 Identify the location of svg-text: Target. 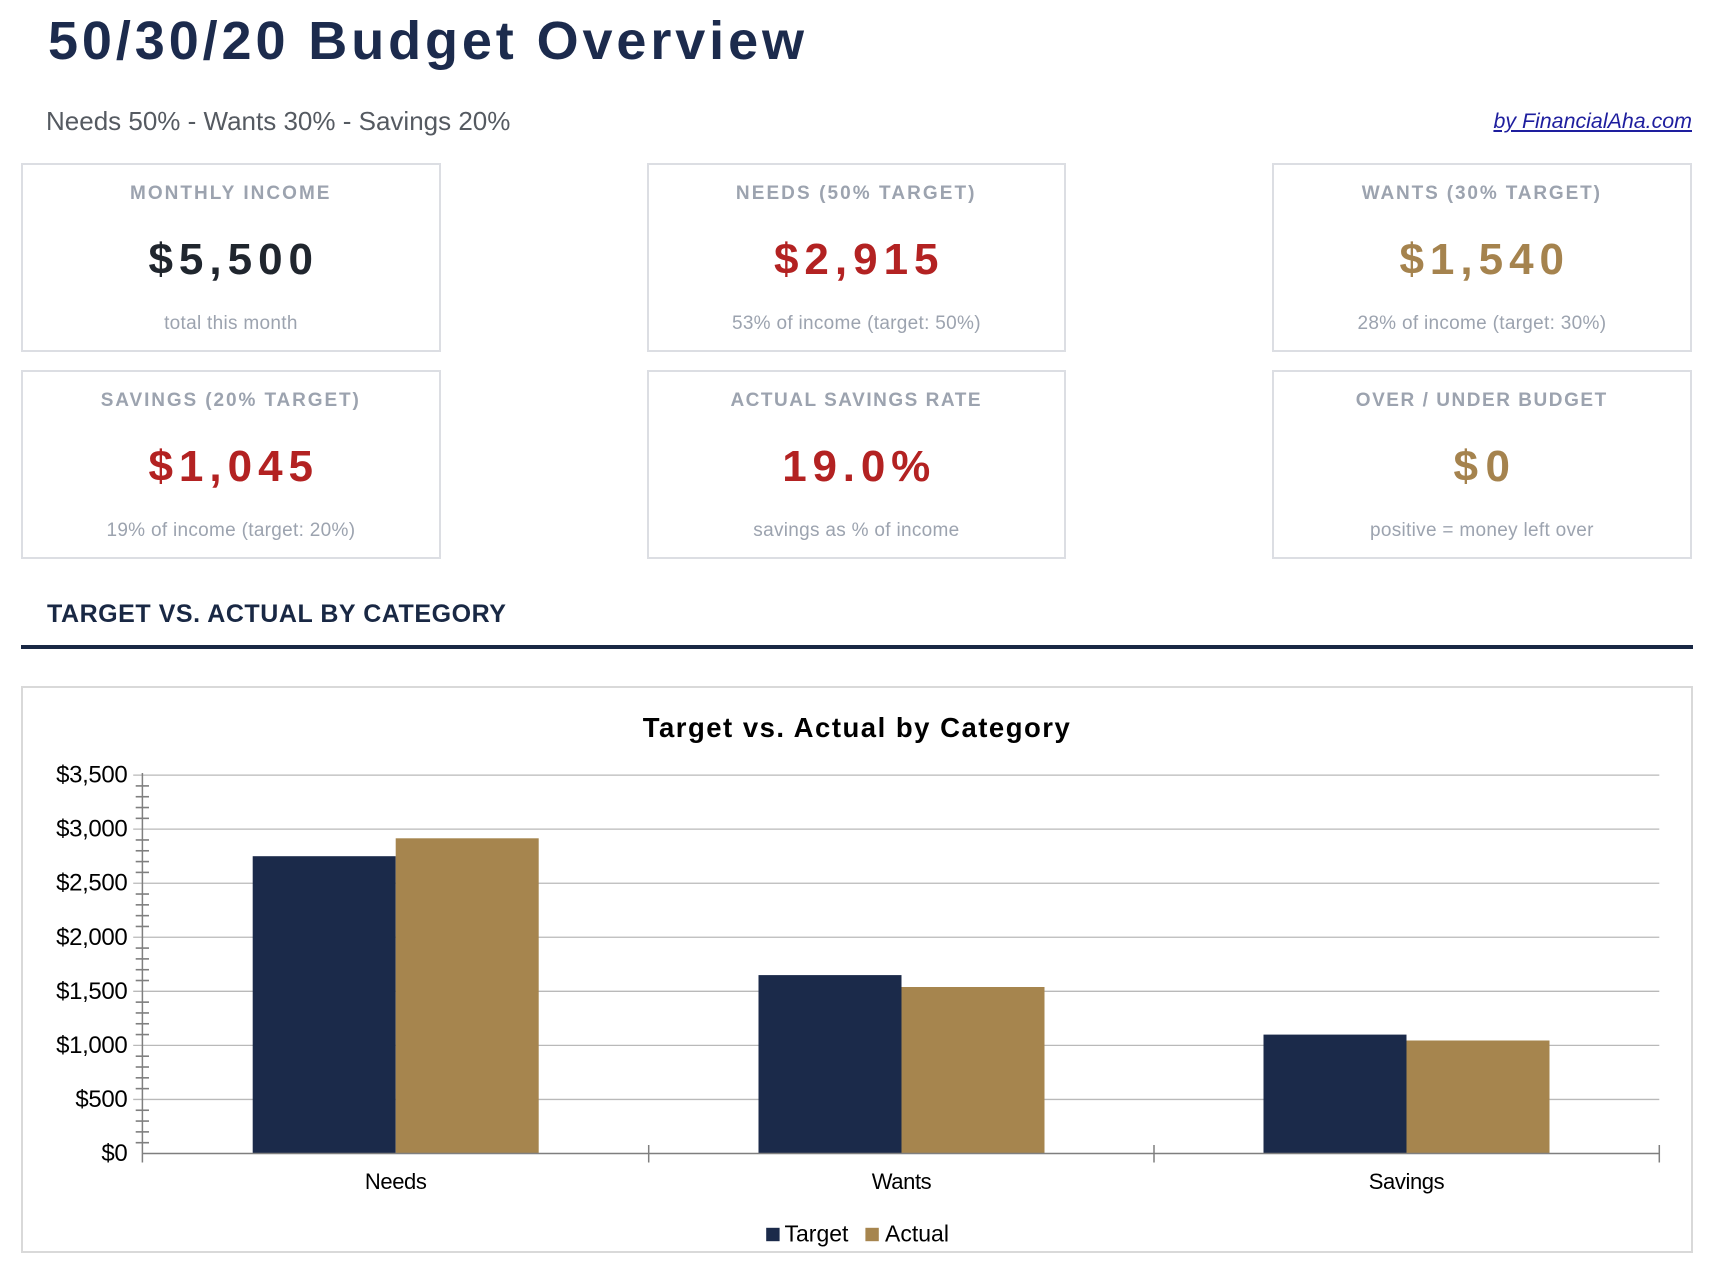
(817, 1234).